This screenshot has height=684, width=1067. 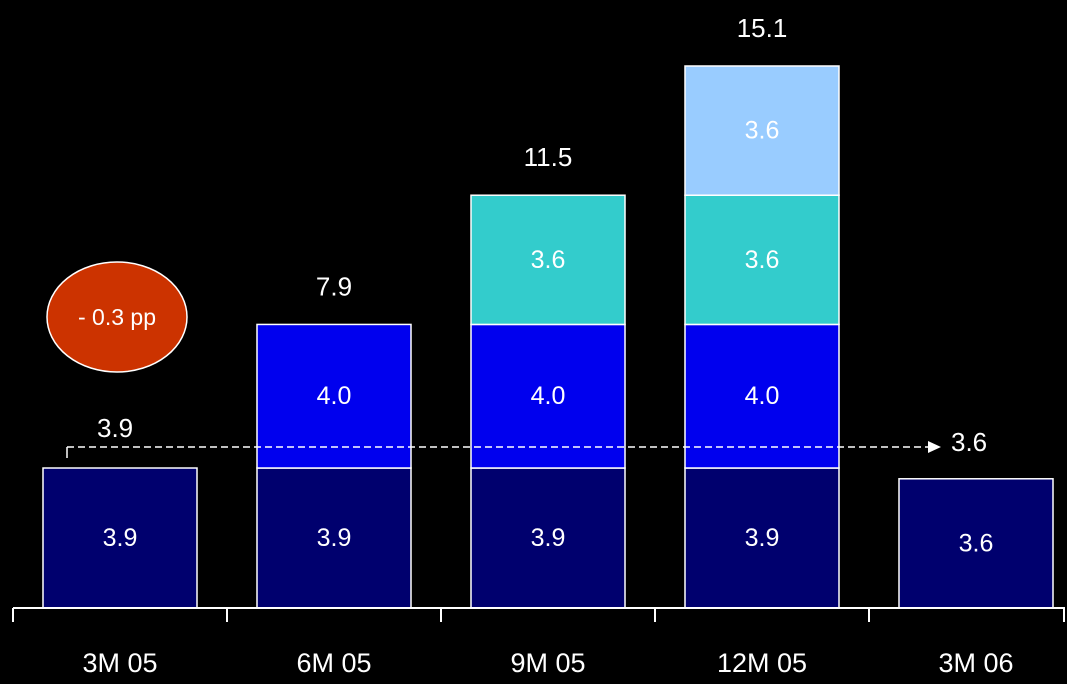 What do you see at coordinates (934, 447) in the screenshot?
I see `arrow-head-icon` at bounding box center [934, 447].